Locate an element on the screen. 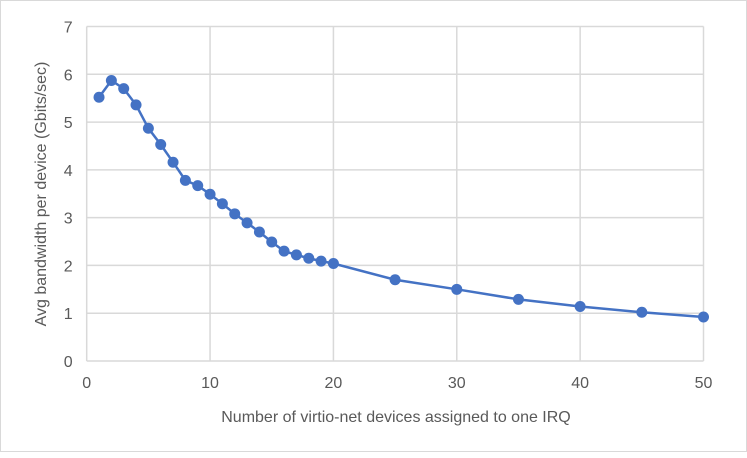 This screenshot has height=458, width=747. y-tick-label: 3 is located at coordinates (68, 219).